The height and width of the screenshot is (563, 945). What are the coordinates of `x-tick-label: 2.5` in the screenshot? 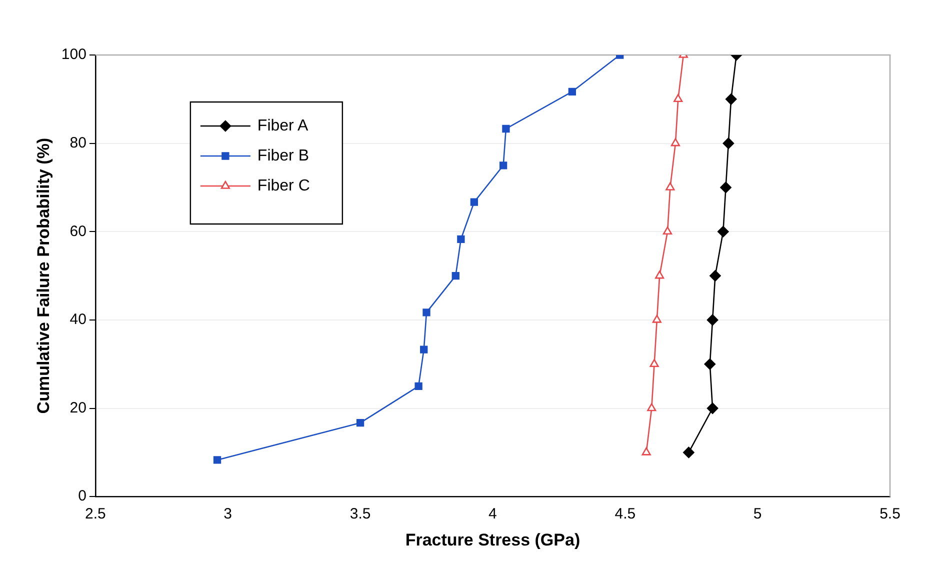 It's located at (95, 514).